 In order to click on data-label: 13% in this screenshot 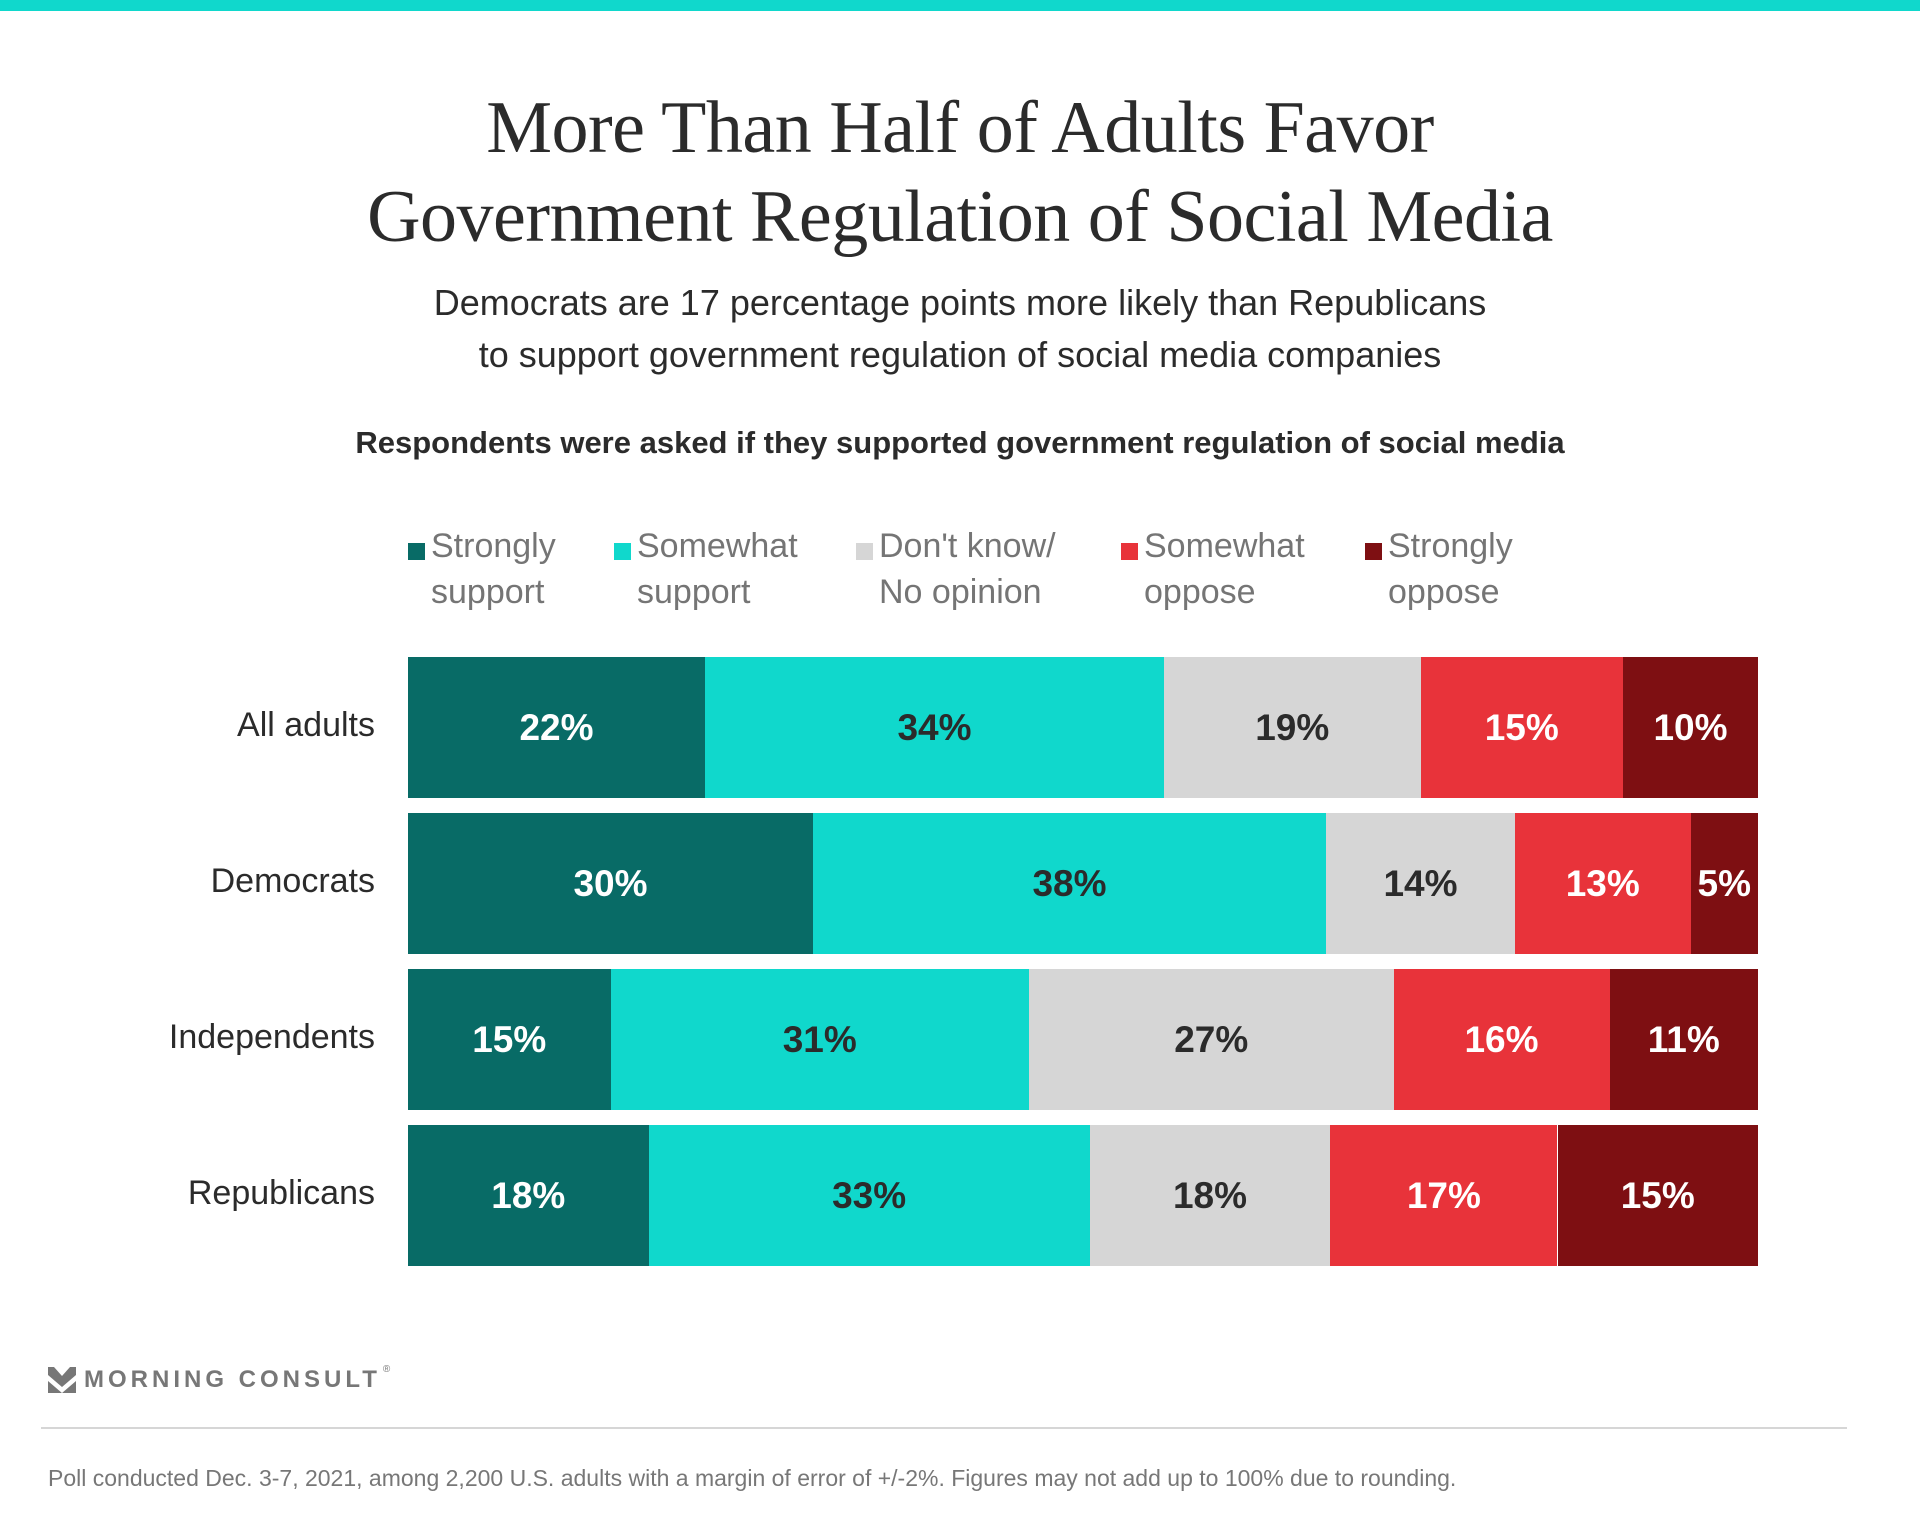, I will do `click(1602, 883)`.